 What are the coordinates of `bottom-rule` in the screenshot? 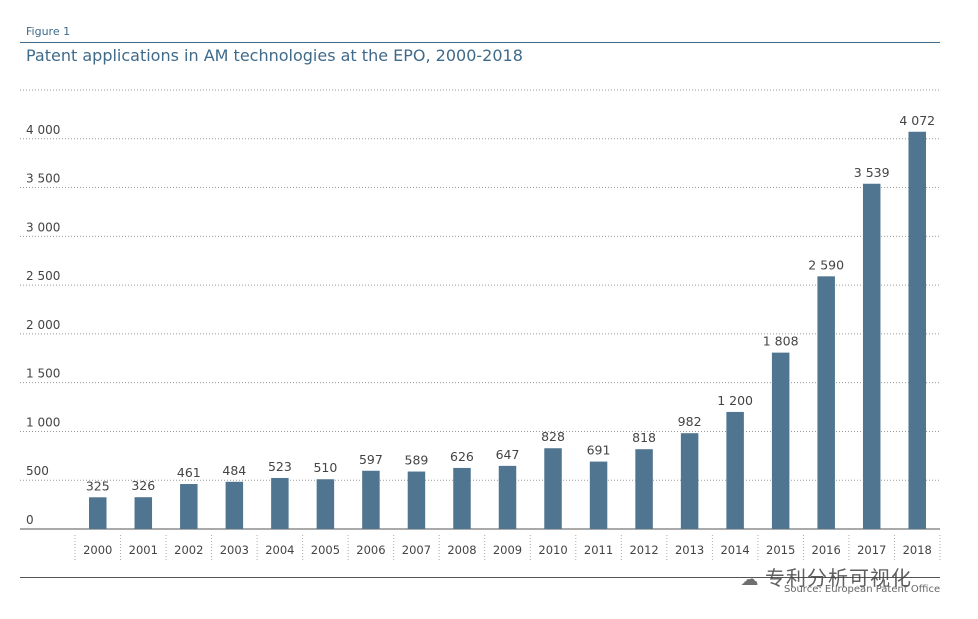 It's located at (480, 577).